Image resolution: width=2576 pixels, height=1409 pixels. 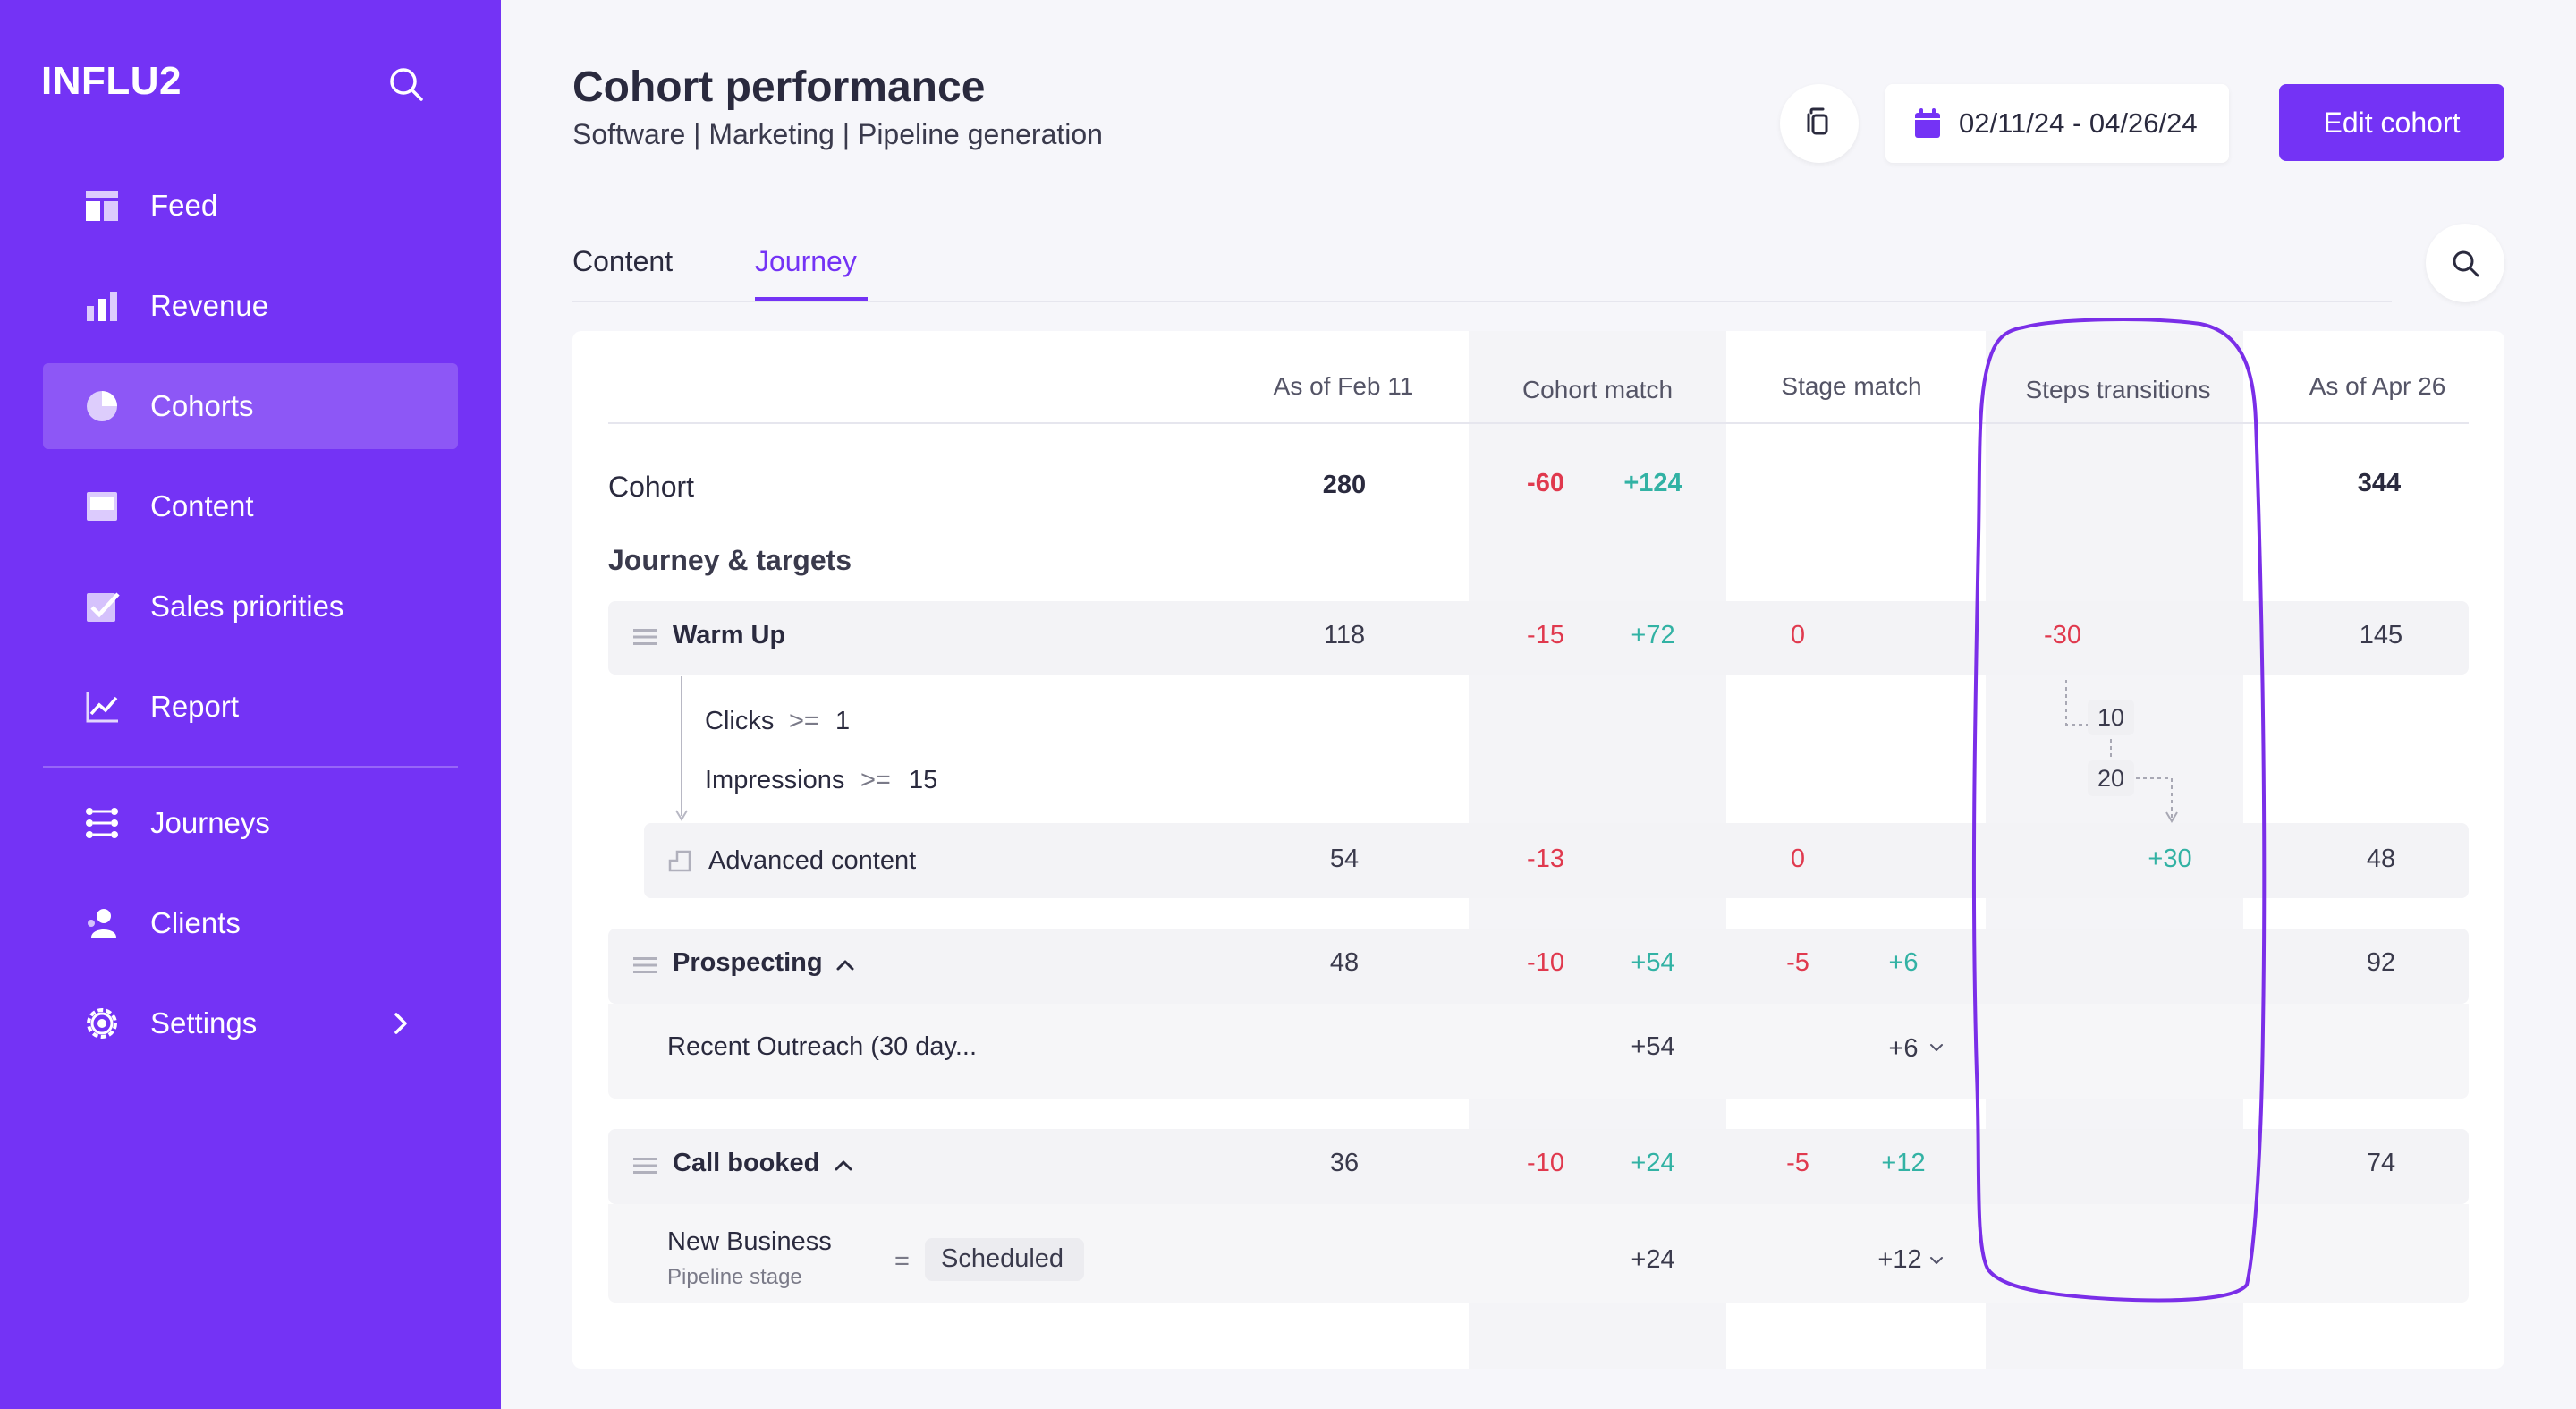 What do you see at coordinates (1653, 963) in the screenshot?
I see `cohort-match-positive: +54` at bounding box center [1653, 963].